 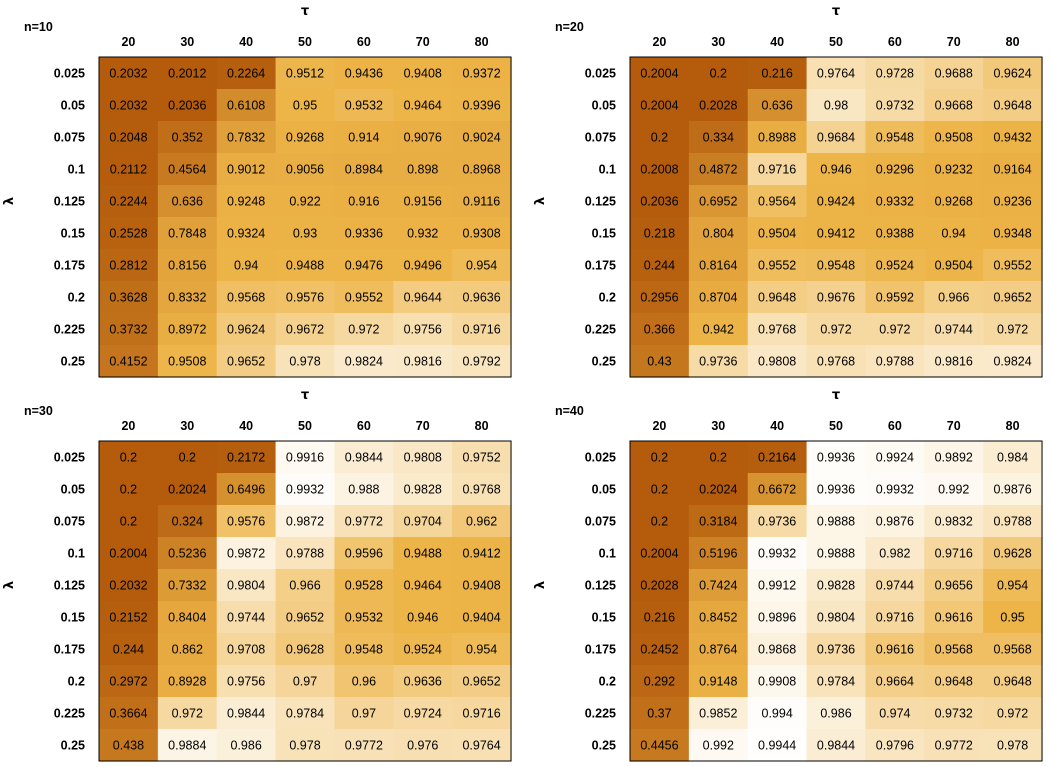 What do you see at coordinates (364, 618) in the screenshot?
I see `cell-value-label: 0.9532` at bounding box center [364, 618].